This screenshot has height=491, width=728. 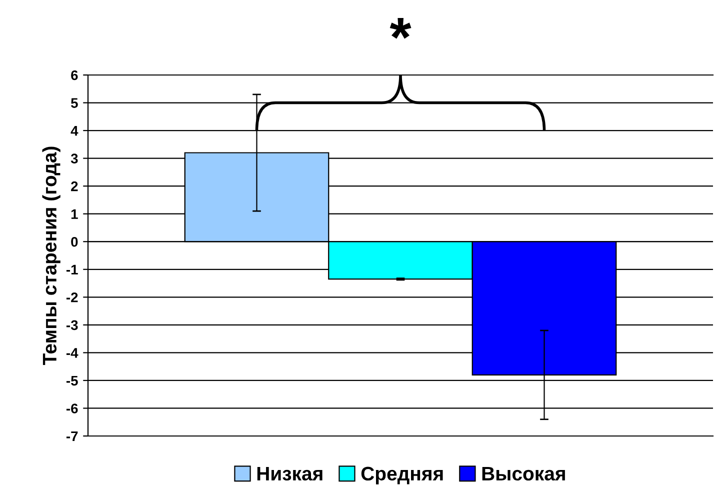 What do you see at coordinates (74, 75) in the screenshot?
I see `y-tick-label: 6` at bounding box center [74, 75].